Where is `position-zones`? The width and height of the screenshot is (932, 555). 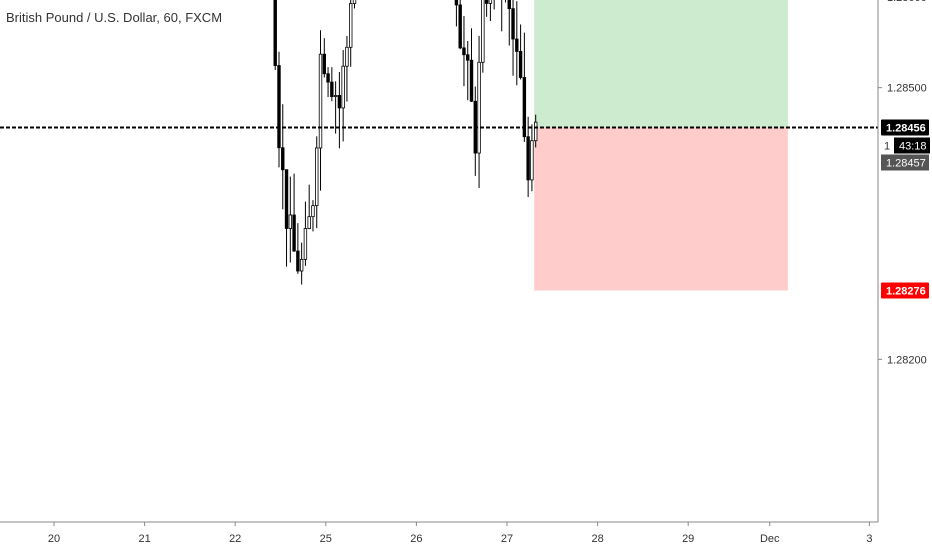 position-zones is located at coordinates (661, 145).